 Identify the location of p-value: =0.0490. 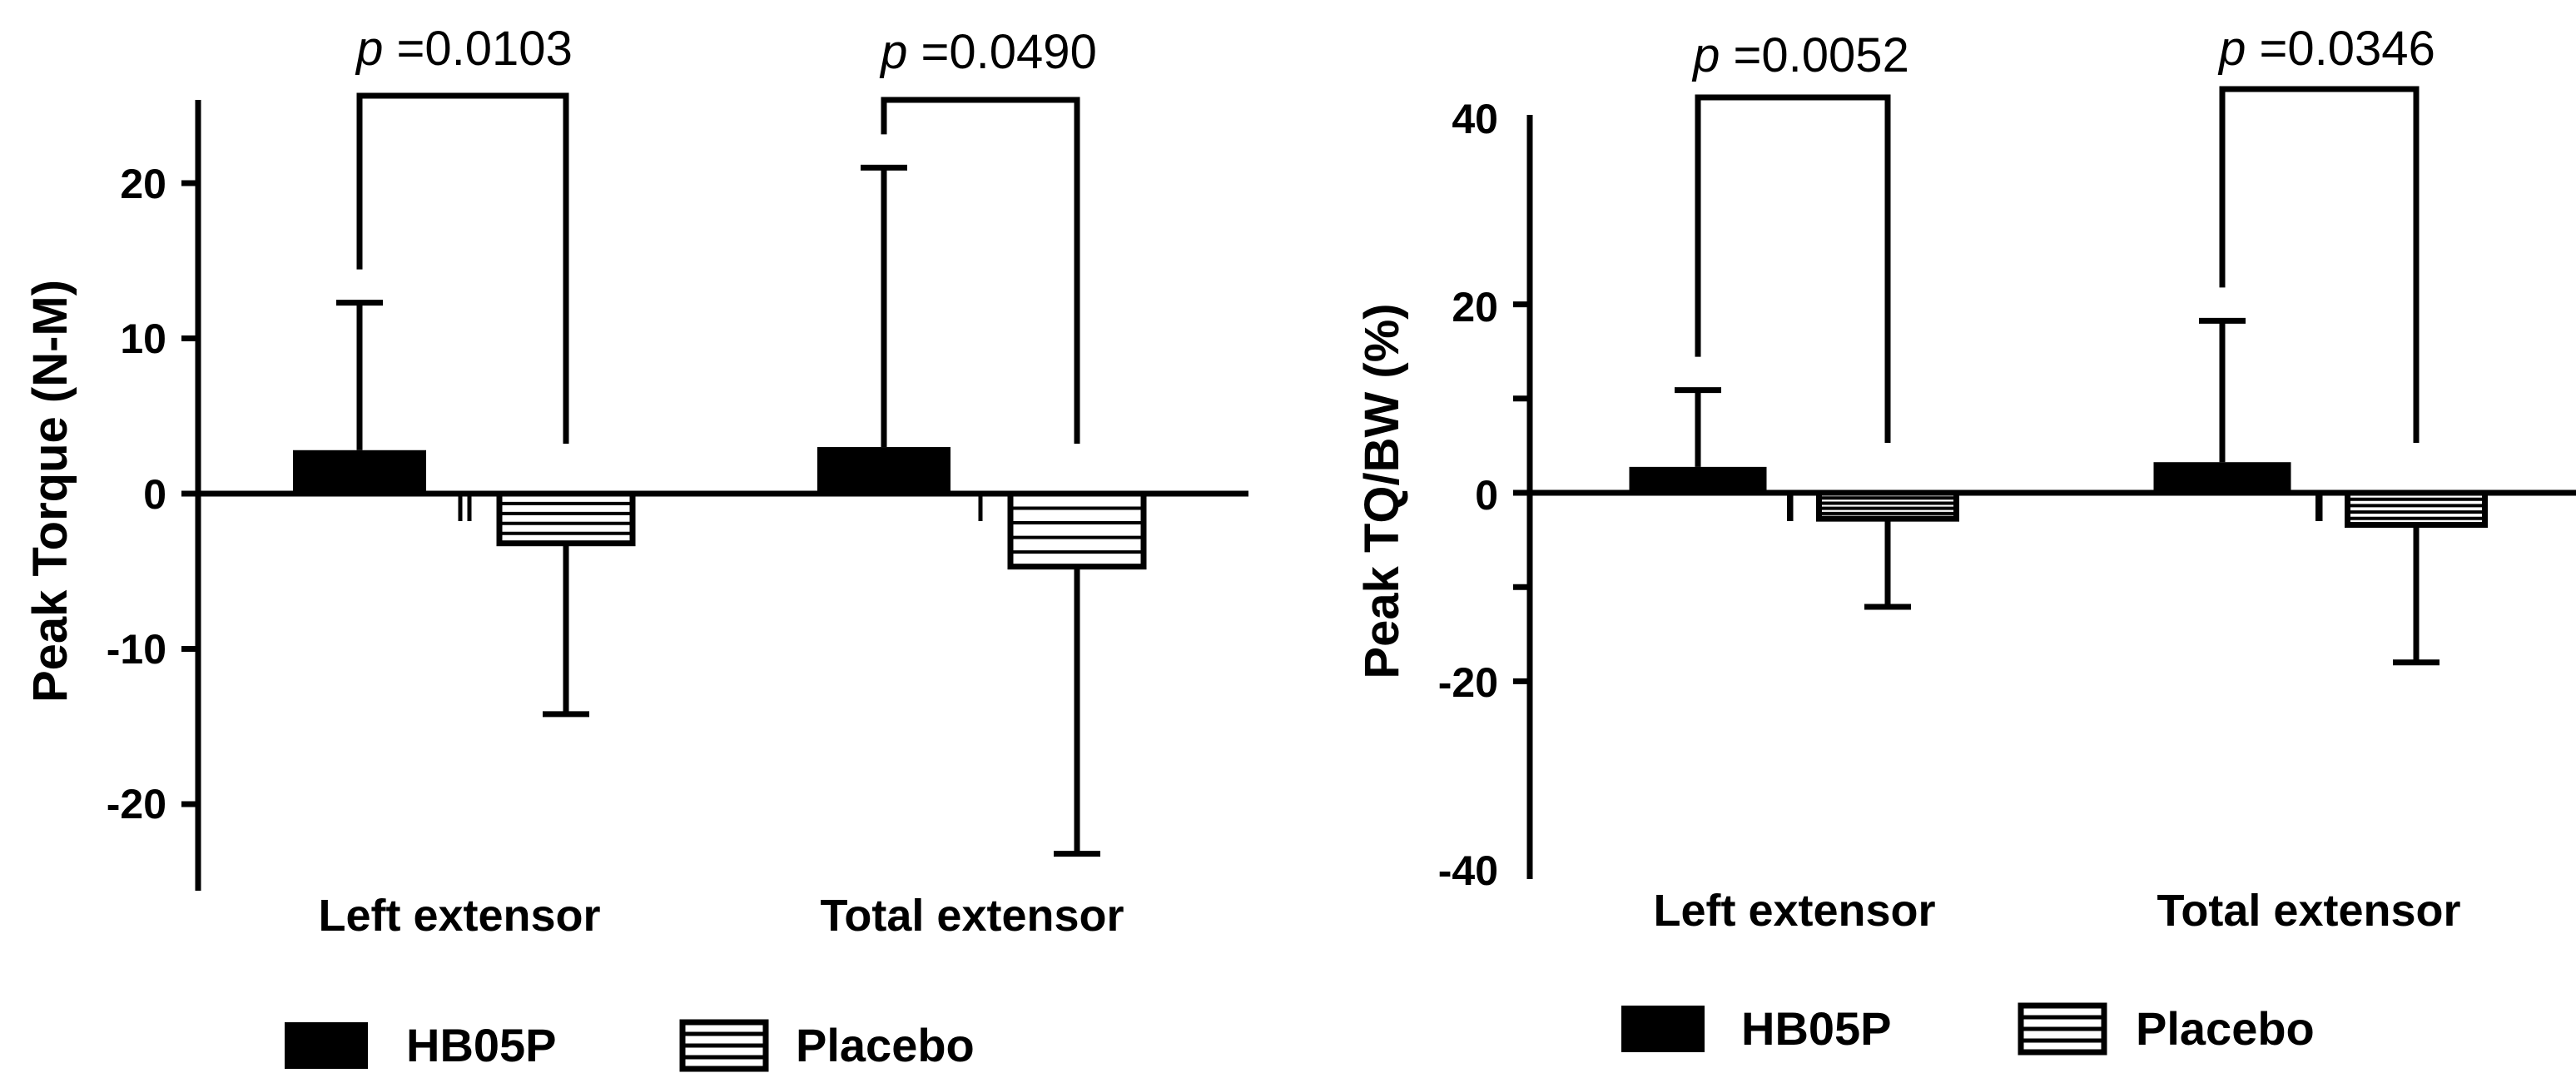
(1001, 52).